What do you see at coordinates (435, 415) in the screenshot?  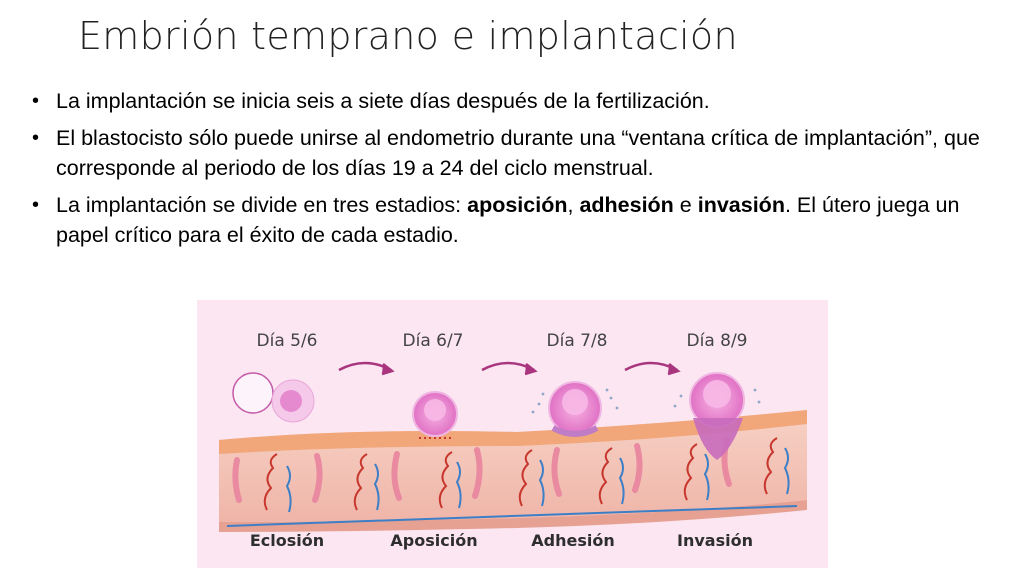 I see `apposition-blastocyst-icon` at bounding box center [435, 415].